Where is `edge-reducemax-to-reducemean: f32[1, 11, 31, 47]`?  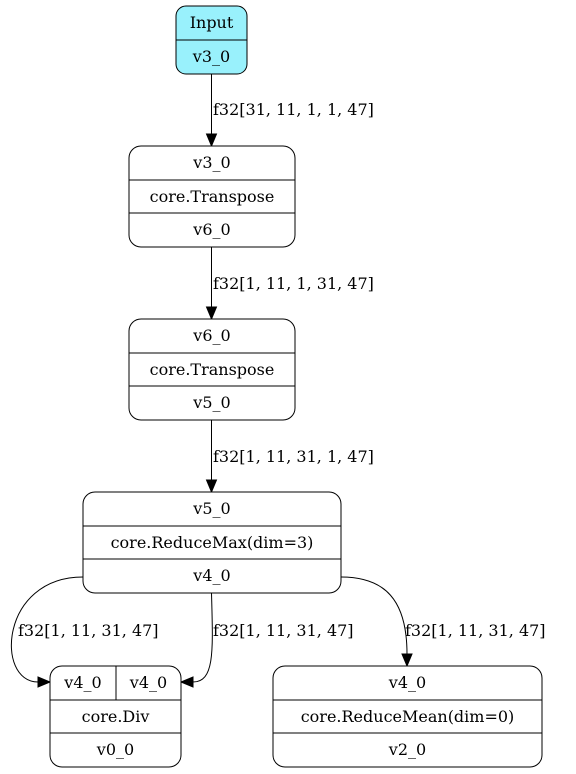
edge-reducemax-to-reducemean: f32[1, 11, 31, 47] is located at coordinates (443, 622).